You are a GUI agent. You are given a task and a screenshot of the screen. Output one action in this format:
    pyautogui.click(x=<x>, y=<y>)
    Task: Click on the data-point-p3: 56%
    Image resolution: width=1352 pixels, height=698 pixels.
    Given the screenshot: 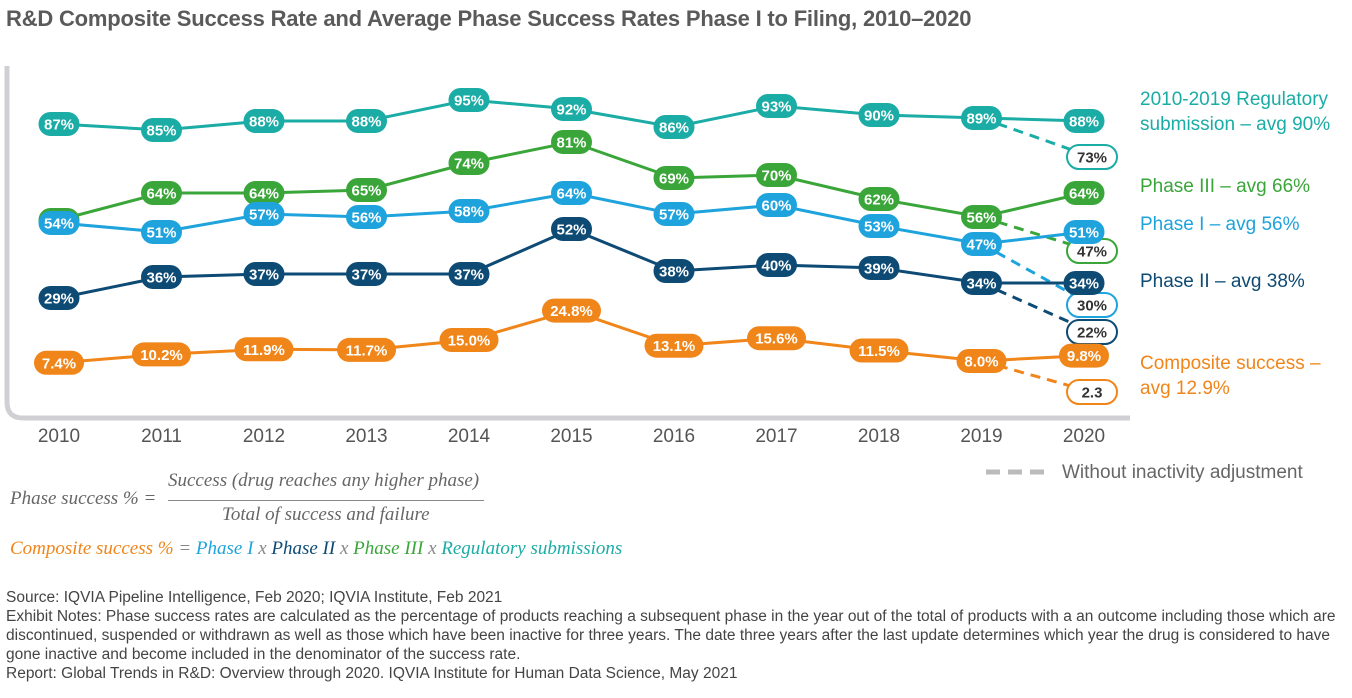 What is the action you would take?
    pyautogui.click(x=981, y=217)
    